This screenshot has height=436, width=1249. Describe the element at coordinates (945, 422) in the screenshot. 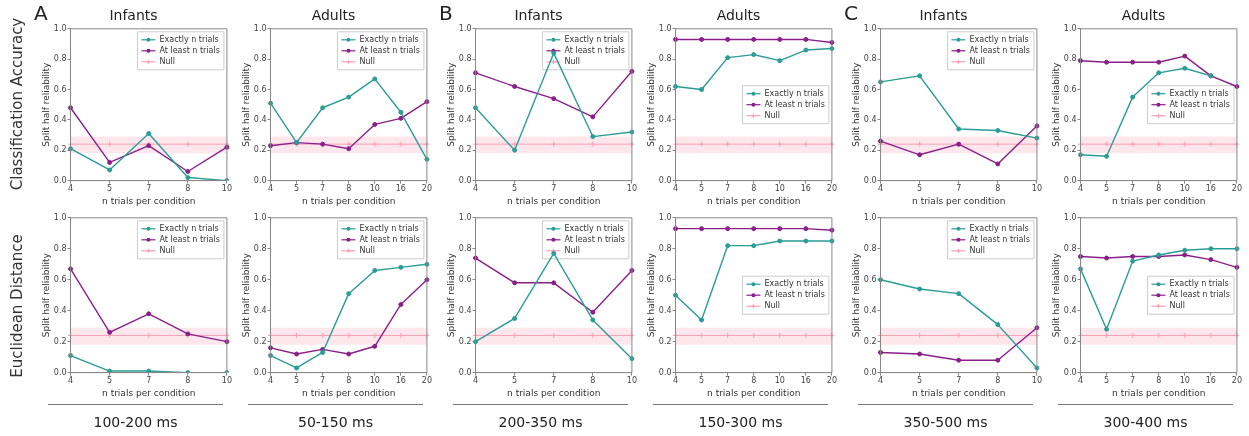

I see `text: 350-500 ms` at that location.